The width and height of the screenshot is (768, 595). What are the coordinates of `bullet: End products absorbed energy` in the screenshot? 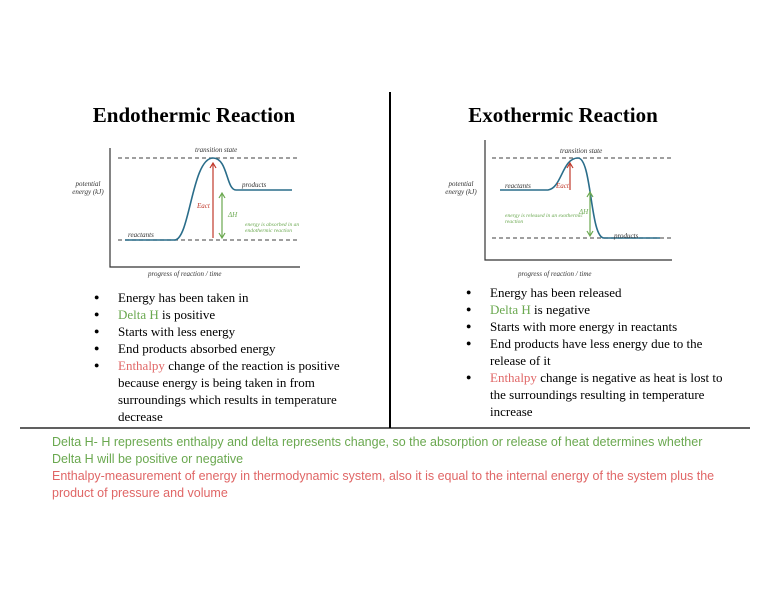 It's located at (239, 348).